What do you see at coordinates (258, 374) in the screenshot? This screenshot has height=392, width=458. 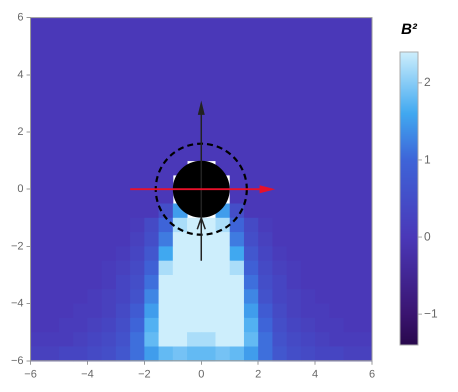 I see `x-tick-label: 2` at bounding box center [258, 374].